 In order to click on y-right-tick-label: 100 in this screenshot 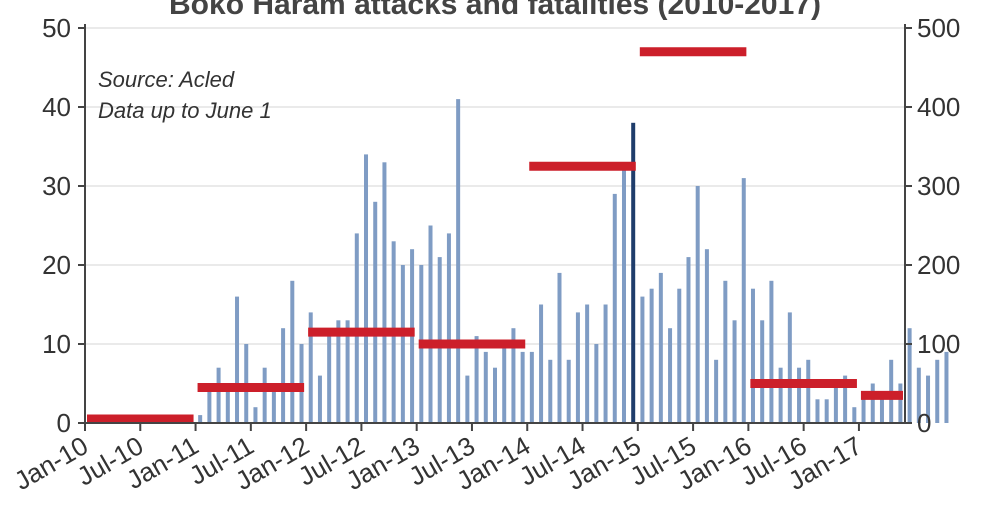, I will do `click(938, 344)`.